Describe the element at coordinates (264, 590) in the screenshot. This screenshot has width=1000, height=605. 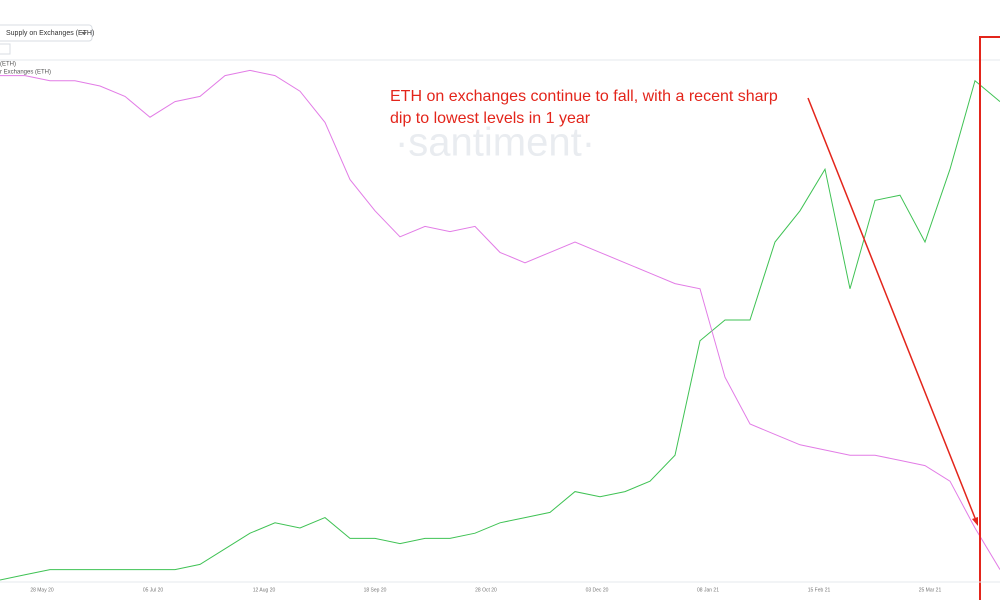
I see `x-tick-label: 12 Aug 20` at that location.